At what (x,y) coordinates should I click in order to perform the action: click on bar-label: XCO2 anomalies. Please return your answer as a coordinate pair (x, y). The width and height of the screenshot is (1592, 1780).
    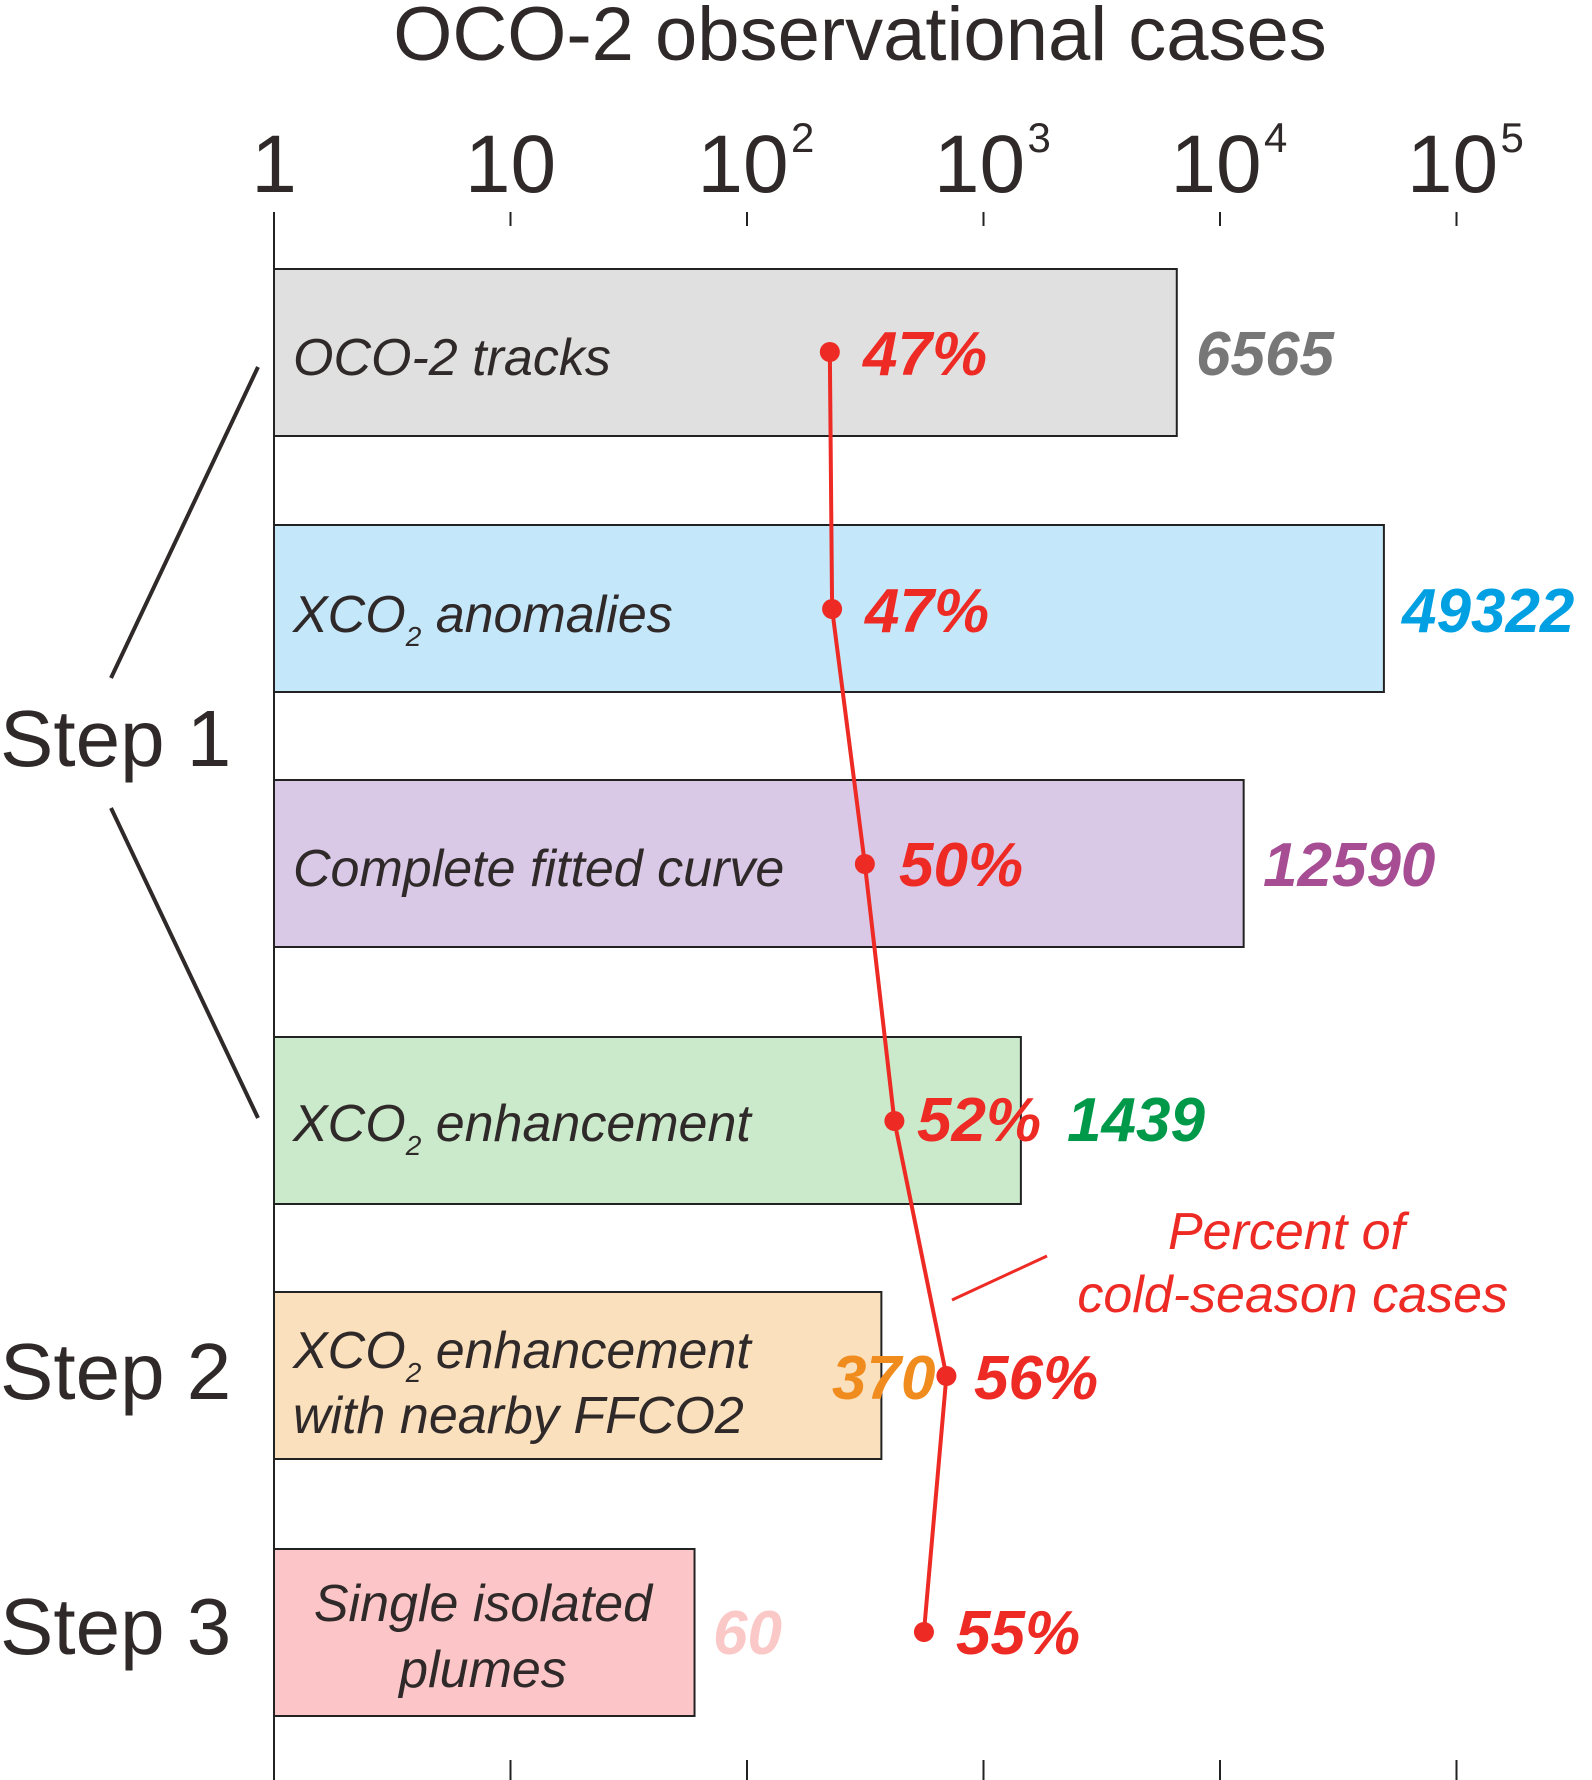
    Looking at the image, I should click on (482, 619).